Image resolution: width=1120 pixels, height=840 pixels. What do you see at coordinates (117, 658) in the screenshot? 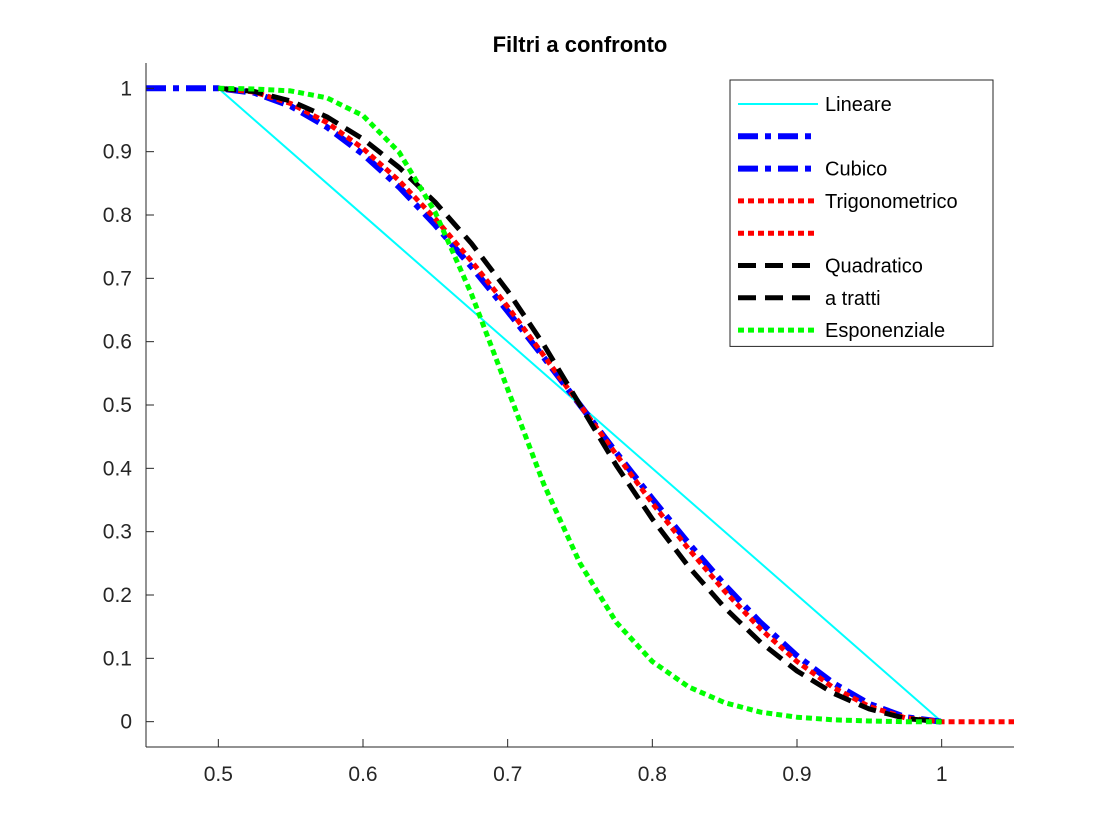
I see `y-tick-label: 0.1` at bounding box center [117, 658].